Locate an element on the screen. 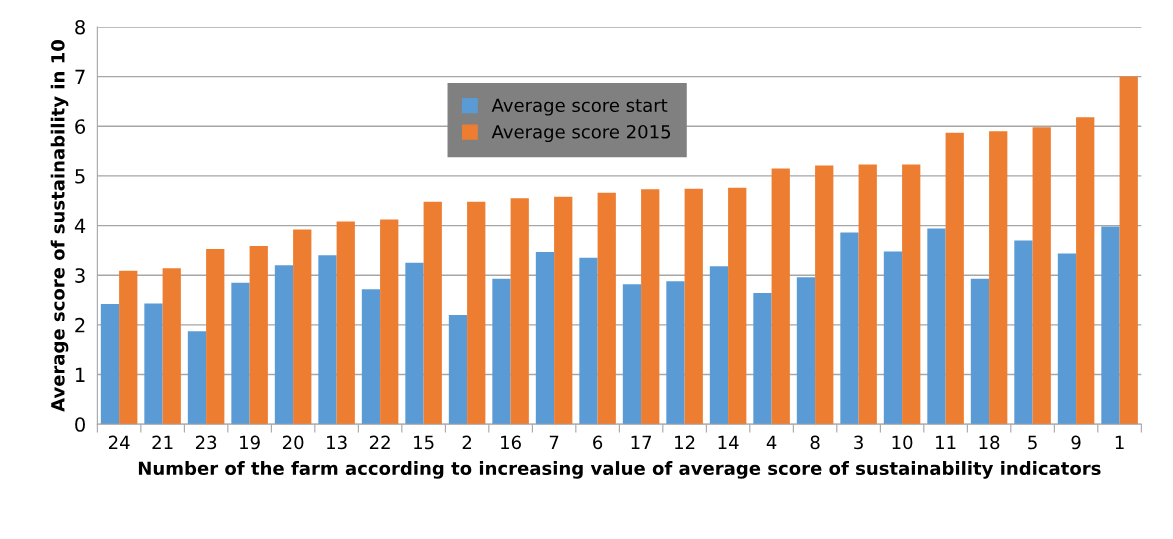 Image resolution: width=1173 pixels, height=539 pixels. legend-label: Average score start is located at coordinates (579, 107).